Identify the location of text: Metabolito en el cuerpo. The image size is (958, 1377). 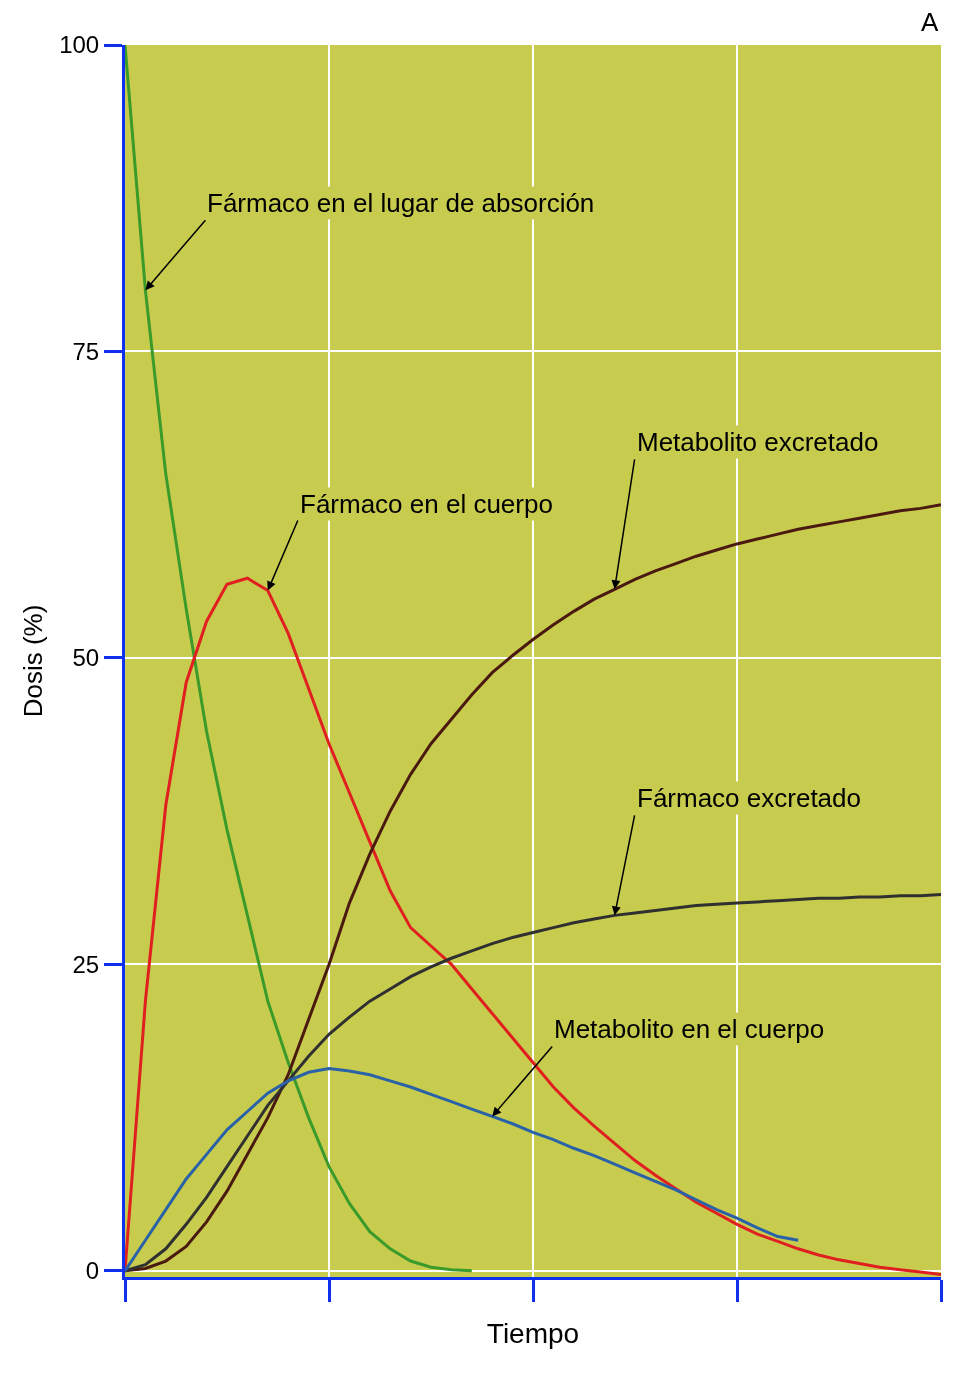
(689, 1029).